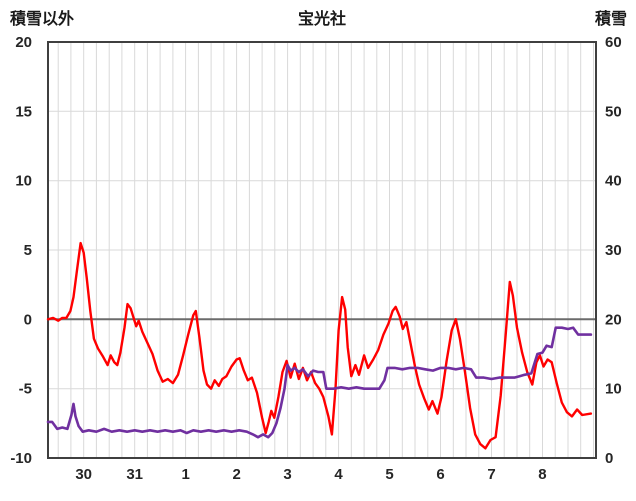  What do you see at coordinates (338, 474) in the screenshot?
I see `x-axis-day-label: 4` at bounding box center [338, 474].